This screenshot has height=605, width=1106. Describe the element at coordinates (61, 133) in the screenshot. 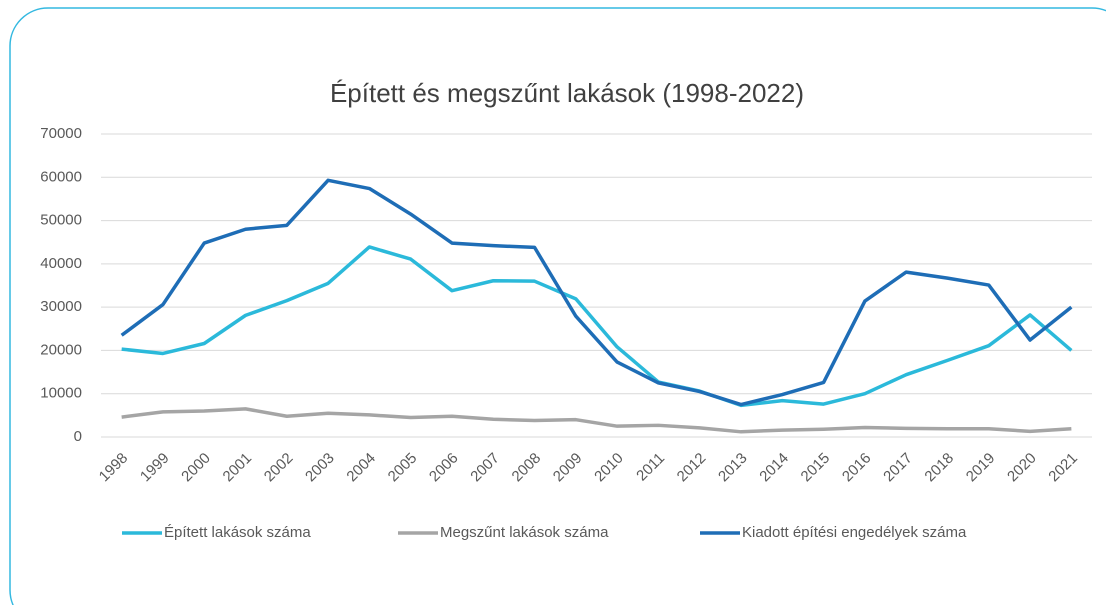

I see `y-tick-label: 70000` at that location.